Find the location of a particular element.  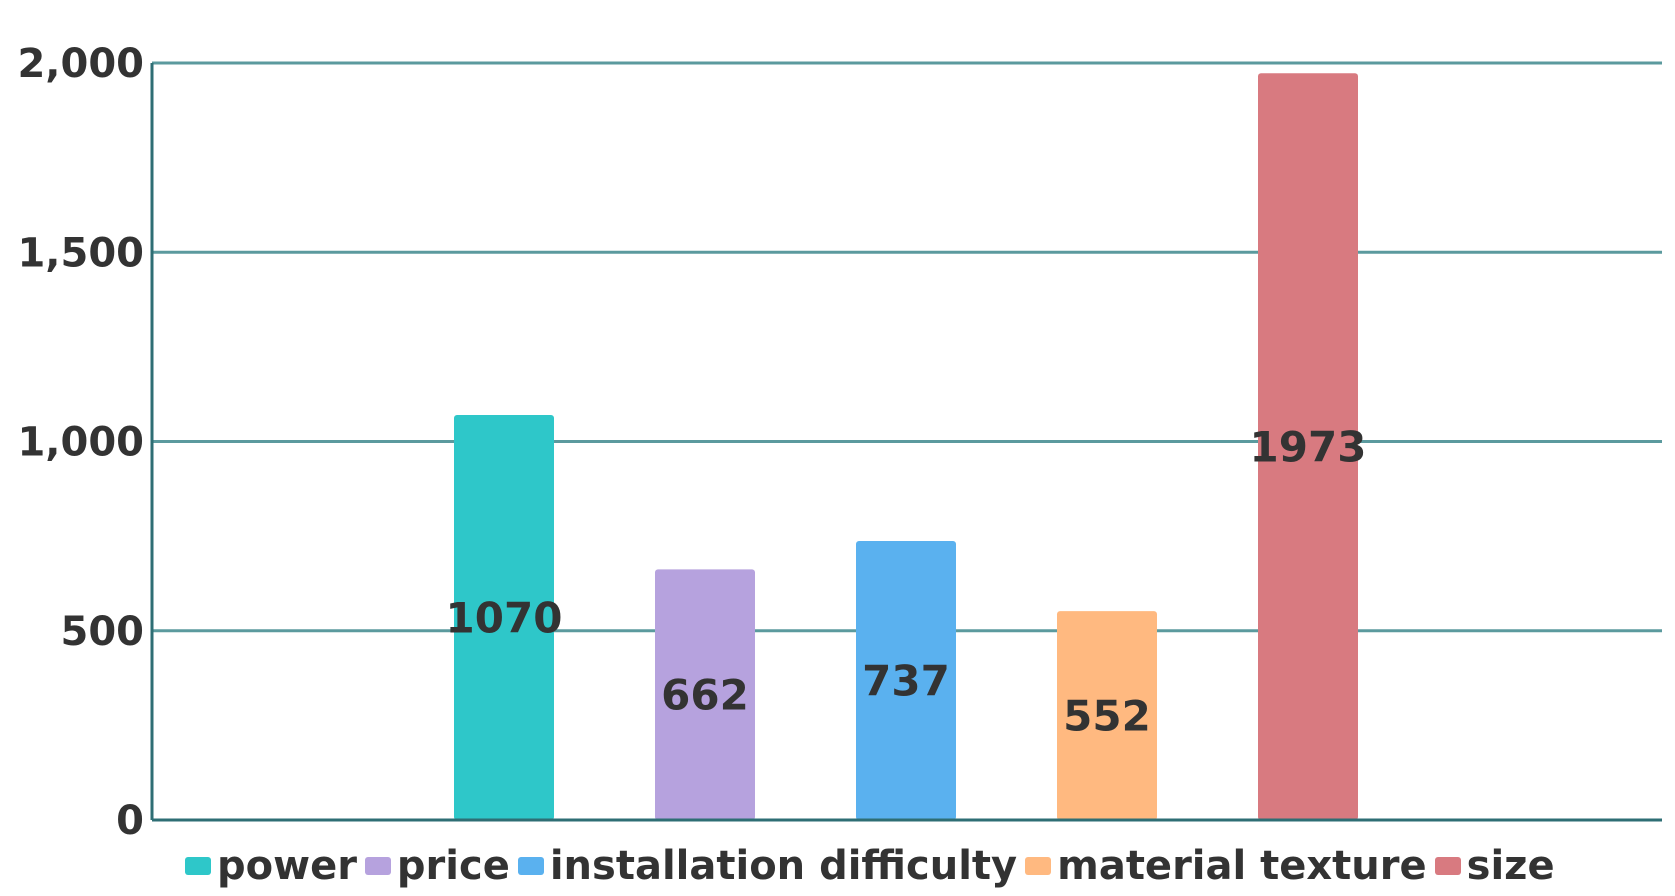

bar-power is located at coordinates (504, 617).